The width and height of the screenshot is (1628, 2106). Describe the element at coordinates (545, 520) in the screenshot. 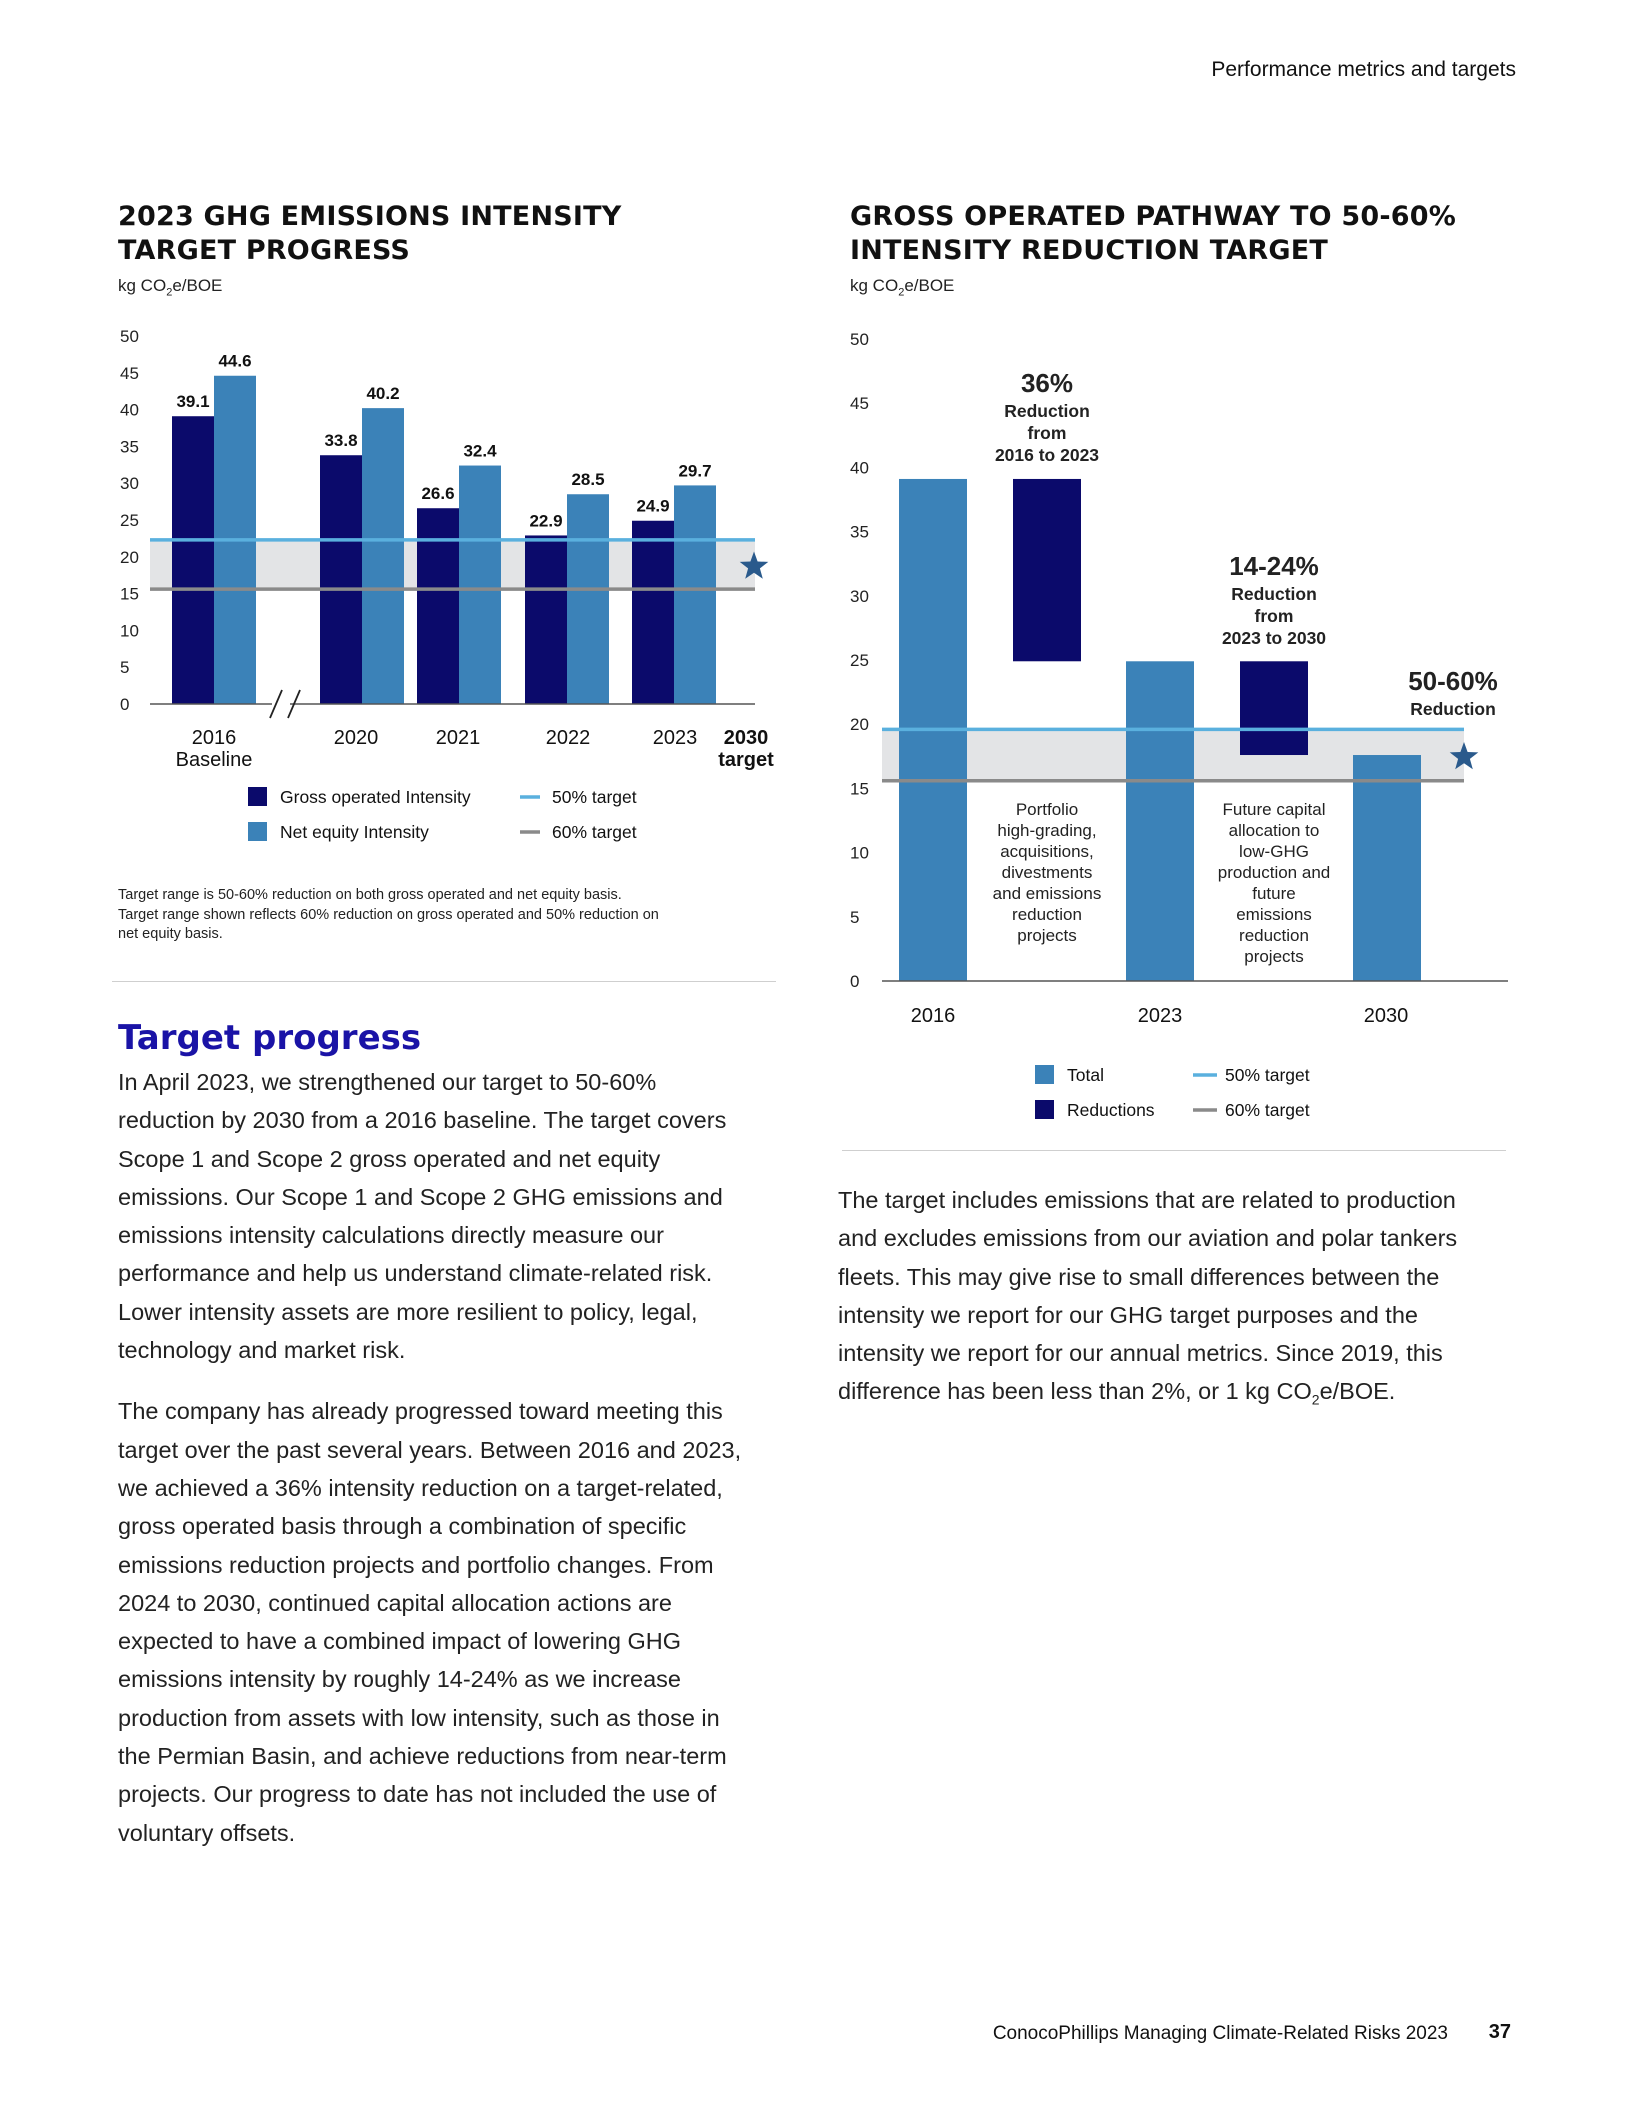

I see `data-label: 22.9` at that location.